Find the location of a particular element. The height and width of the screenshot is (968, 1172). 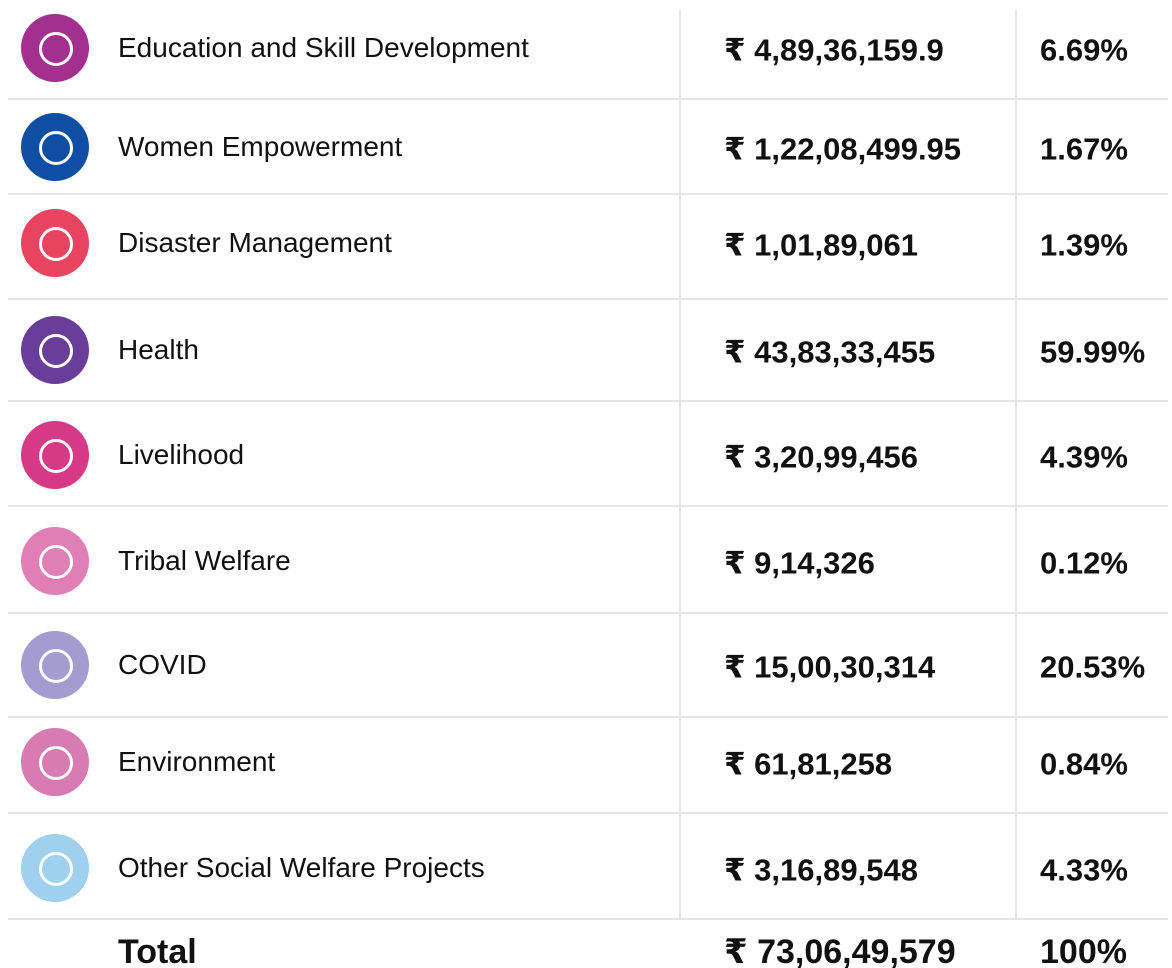

percent: 59.99% is located at coordinates (1093, 352).